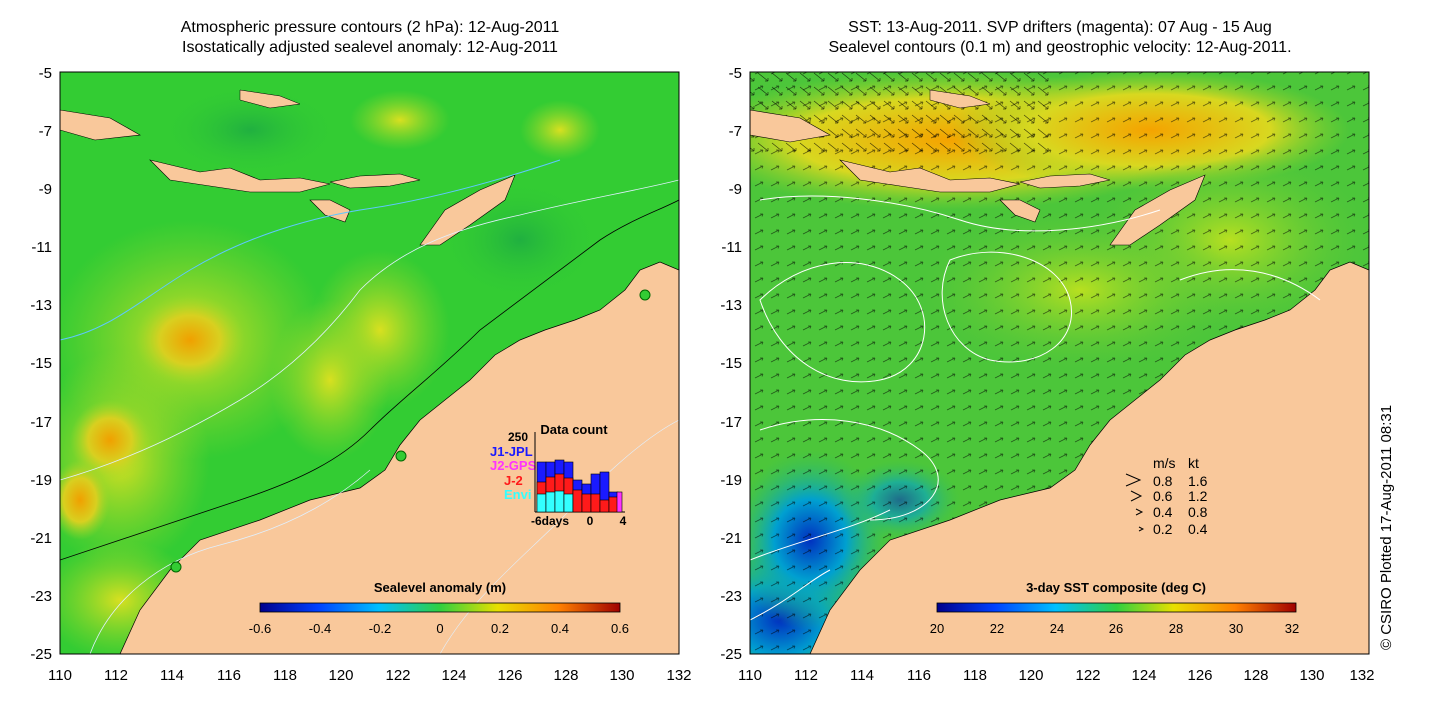 This screenshot has width=1440, height=720. I want to click on left-lat-tick: -11, so click(41, 247).